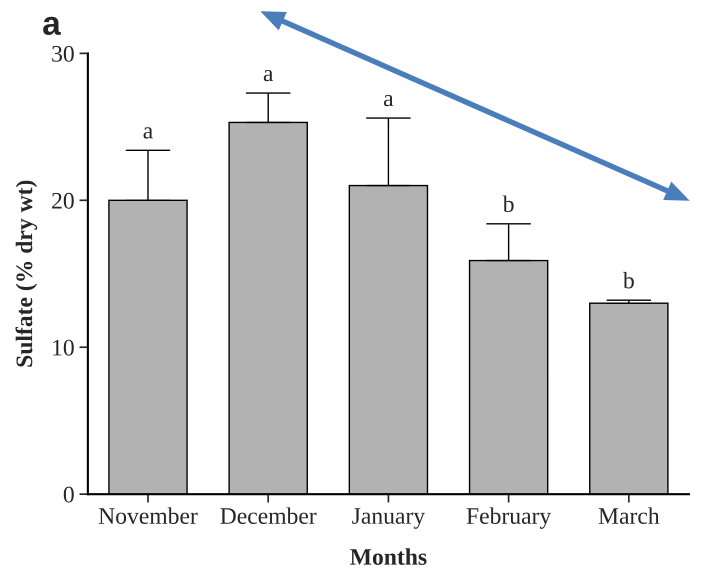 Image resolution: width=703 pixels, height=580 pixels. I want to click on chart-title: a, so click(52, 26).